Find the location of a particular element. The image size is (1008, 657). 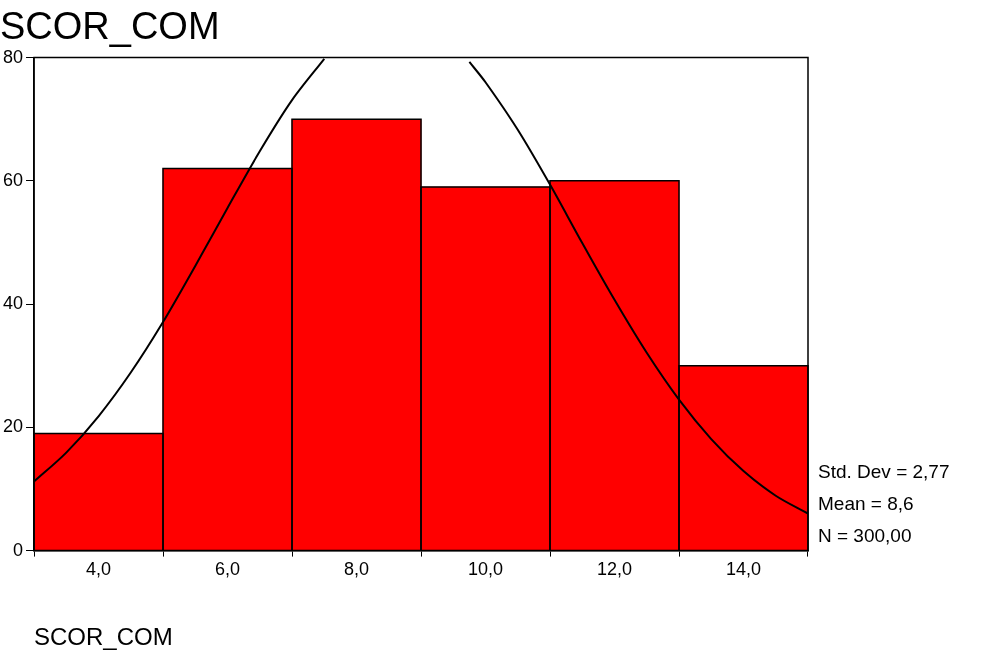

y-tick-label: 80 is located at coordinates (13, 56).